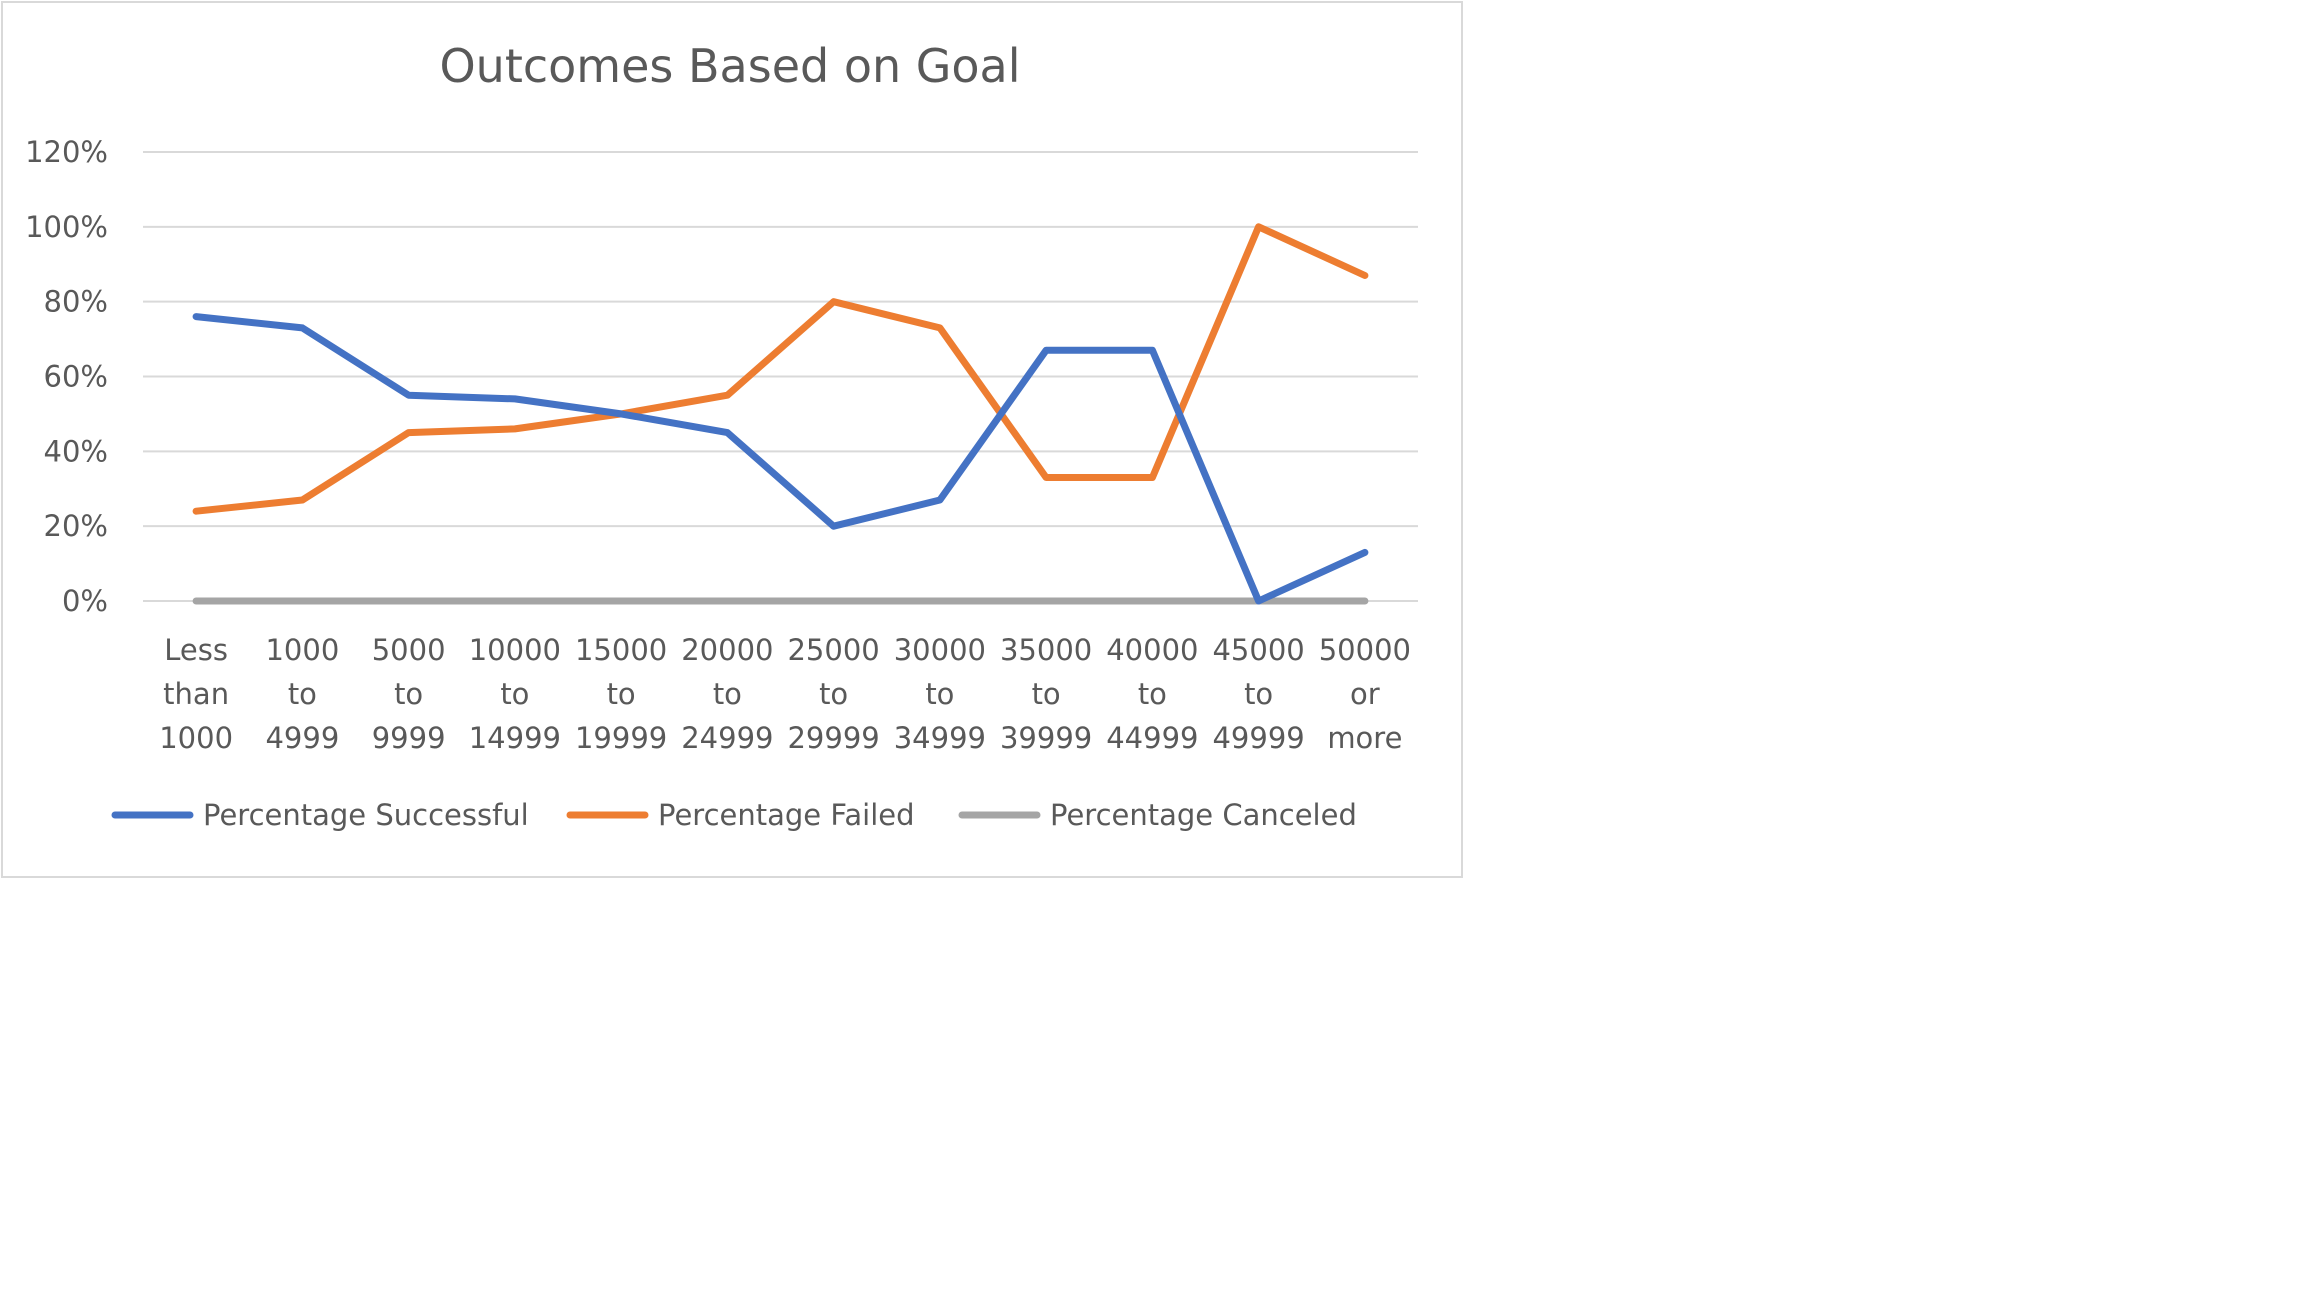 This screenshot has height=1300, width=2304. Describe the element at coordinates (515, 738) in the screenshot. I see `x-tick-label-line: 14999` at that location.